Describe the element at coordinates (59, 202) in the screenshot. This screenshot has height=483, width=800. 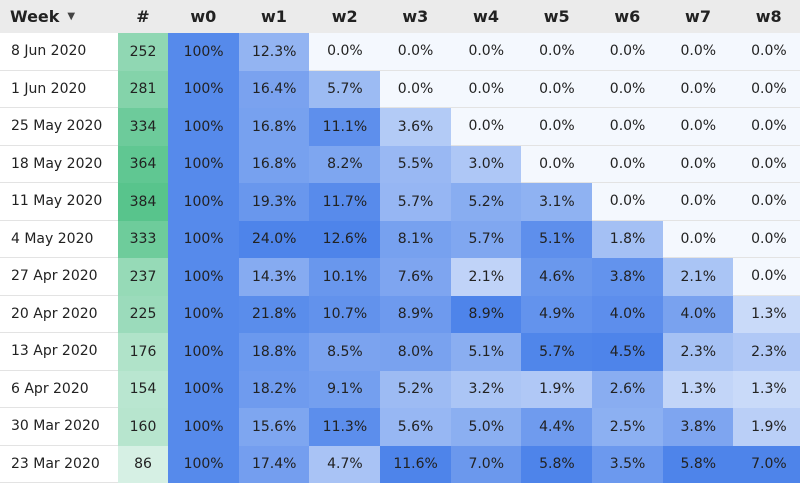
I see `week-label: 11 May 2020` at that location.